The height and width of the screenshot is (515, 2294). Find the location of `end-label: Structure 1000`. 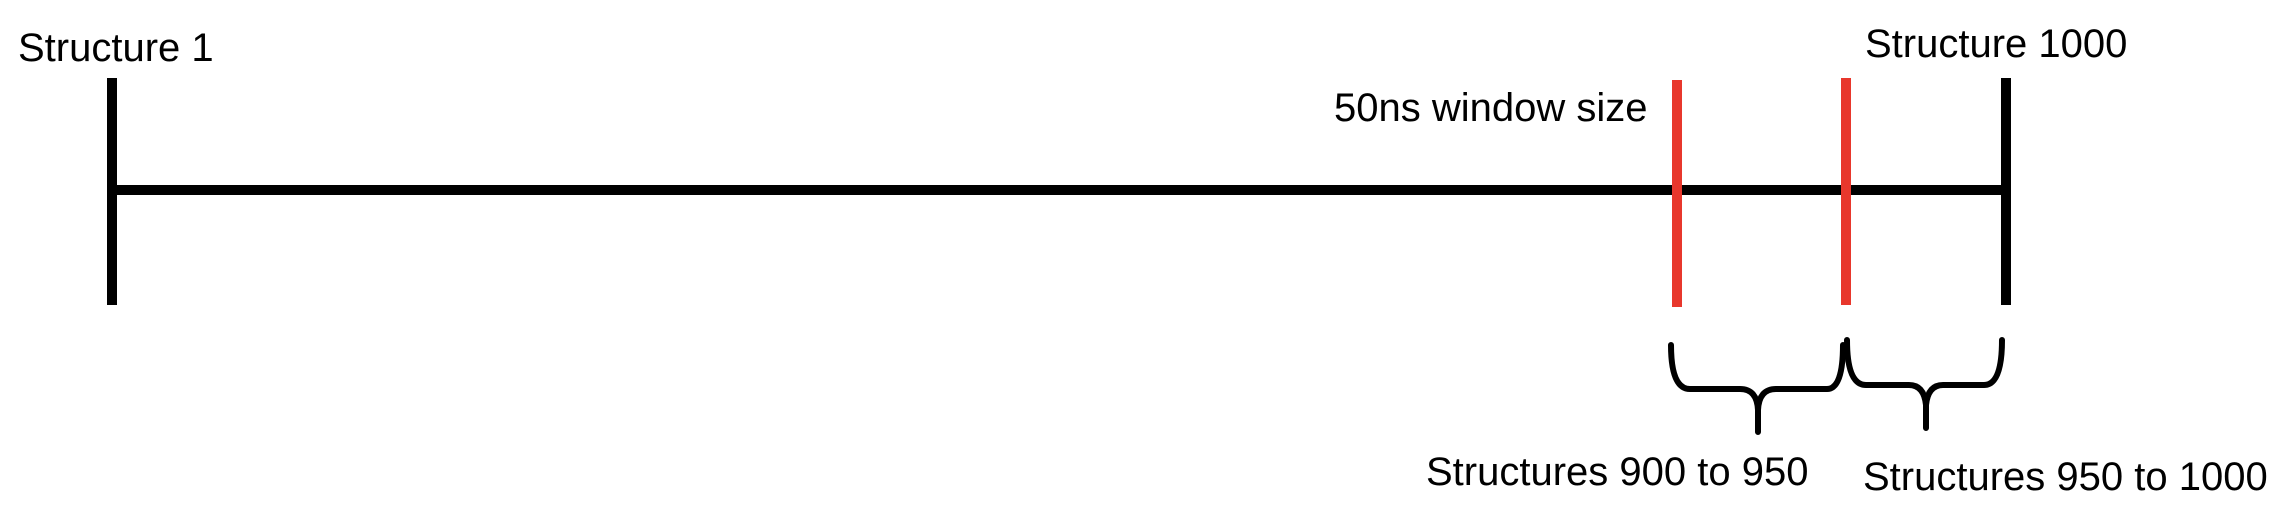

end-label: Structure 1000 is located at coordinates (1996, 44).